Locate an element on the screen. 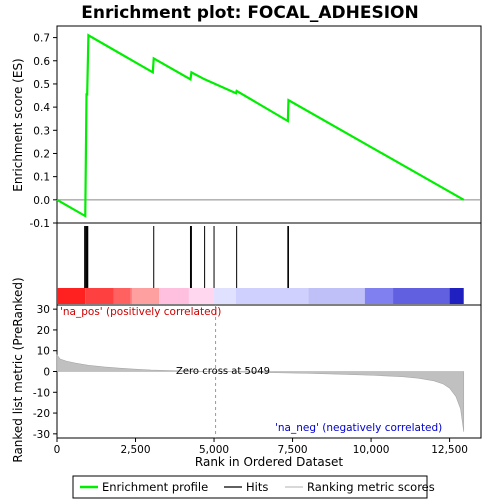 This screenshot has height=500, width=500. x-axis: 0 2,500 5,000 7,500 10,000 12,500 is located at coordinates (261, 447).